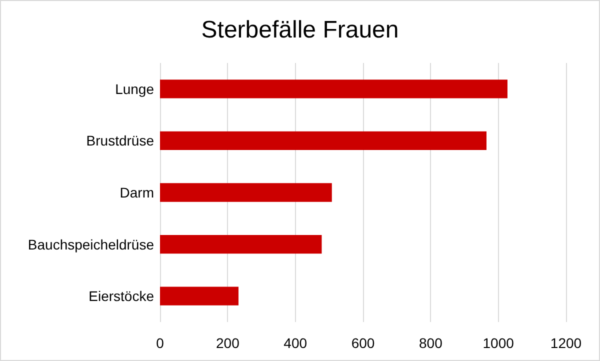 The height and width of the screenshot is (361, 600). Describe the element at coordinates (121, 296) in the screenshot. I see `y-tick-label: Eierstöcke` at that location.